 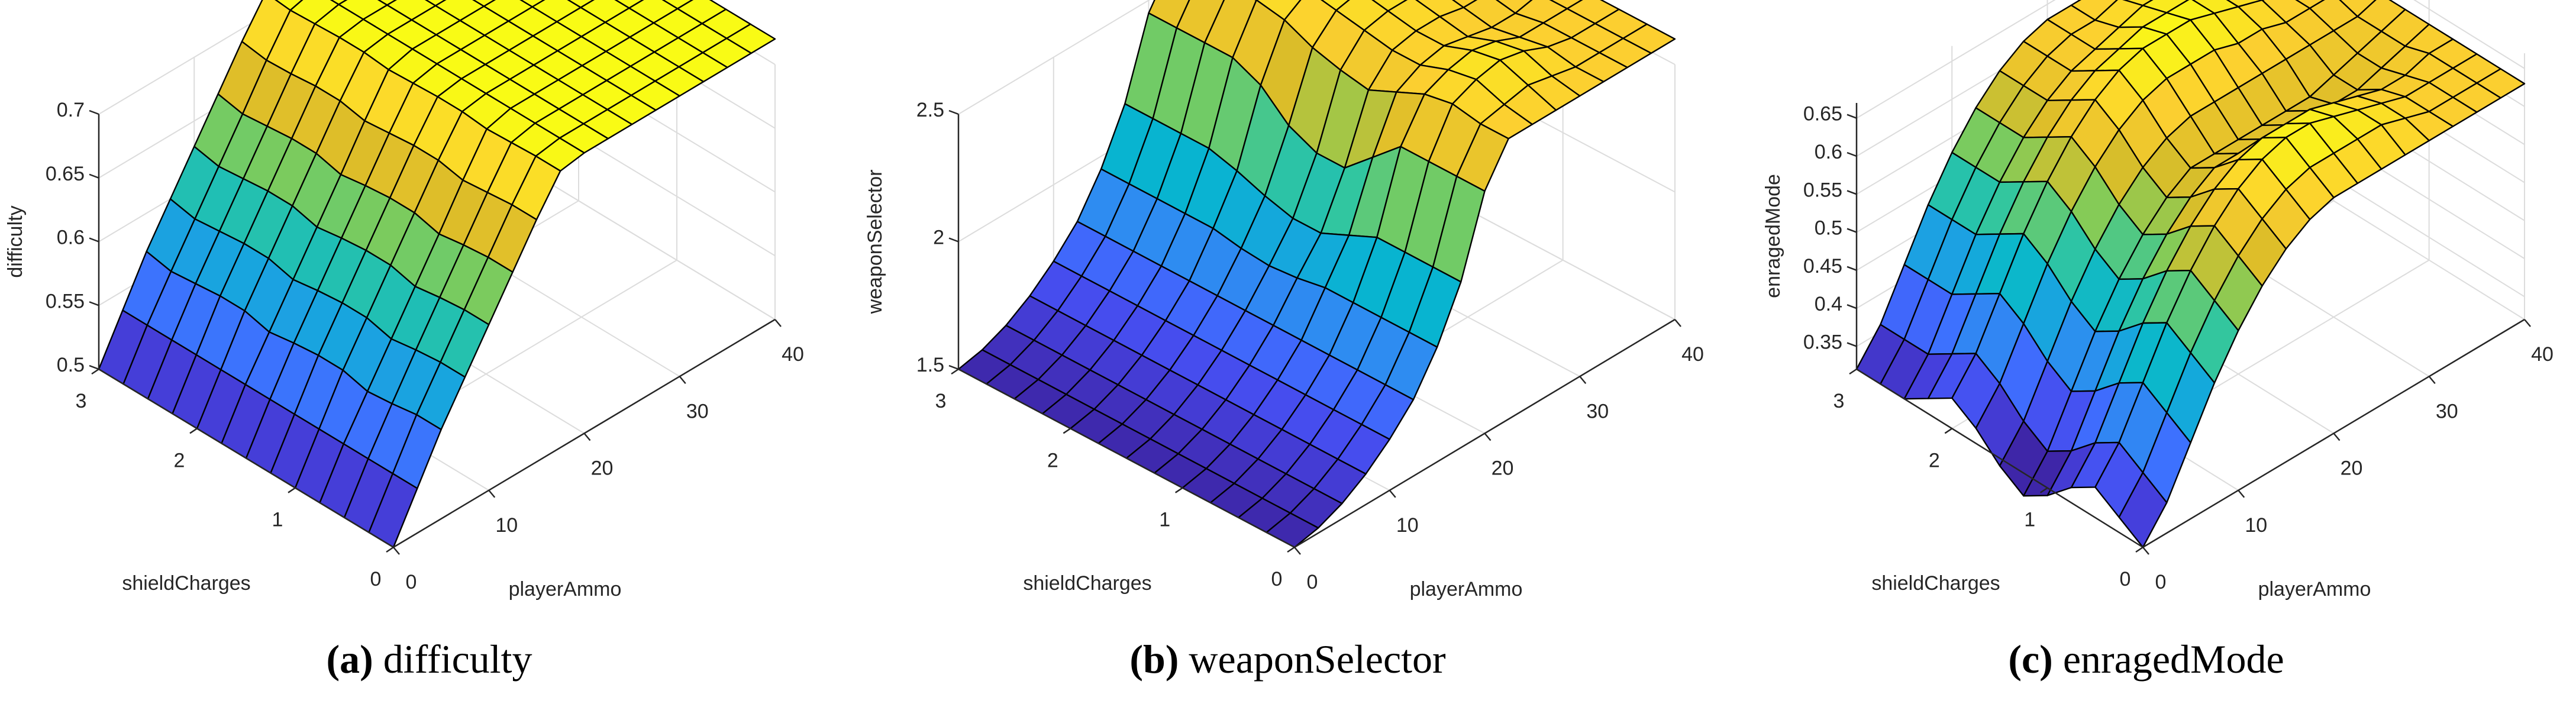 What do you see at coordinates (1317, 659) in the screenshot?
I see `caption-text: weaponSelector` at bounding box center [1317, 659].